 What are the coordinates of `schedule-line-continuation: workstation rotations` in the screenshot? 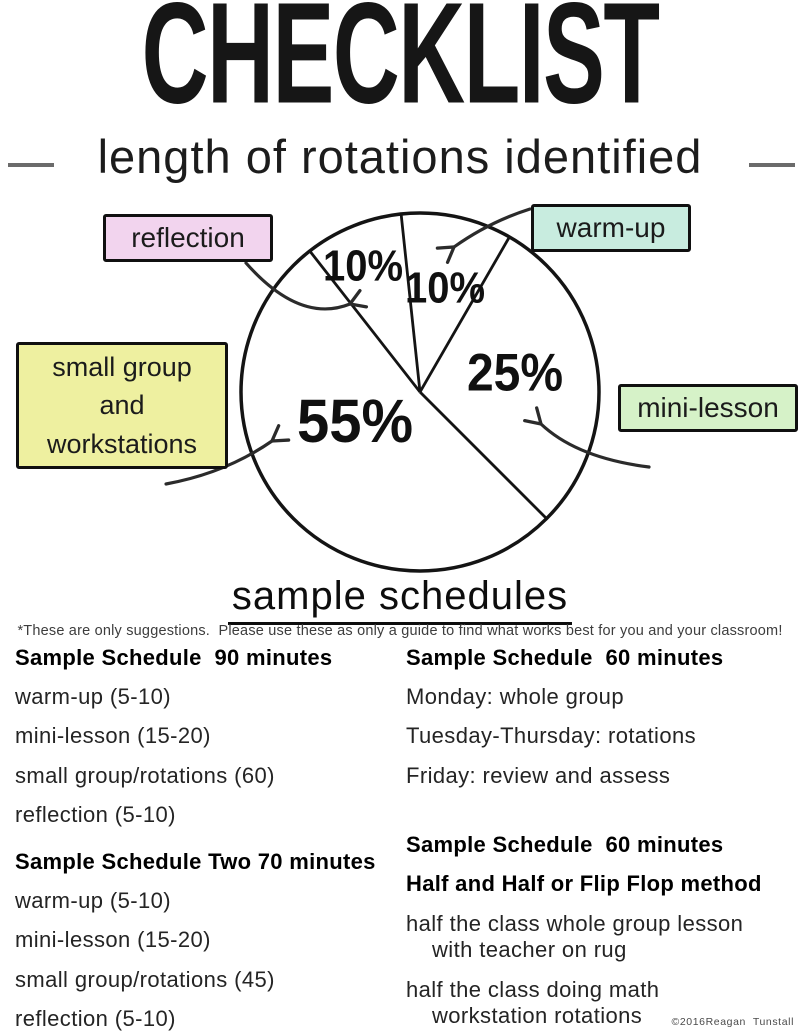 It's located at (537, 1015).